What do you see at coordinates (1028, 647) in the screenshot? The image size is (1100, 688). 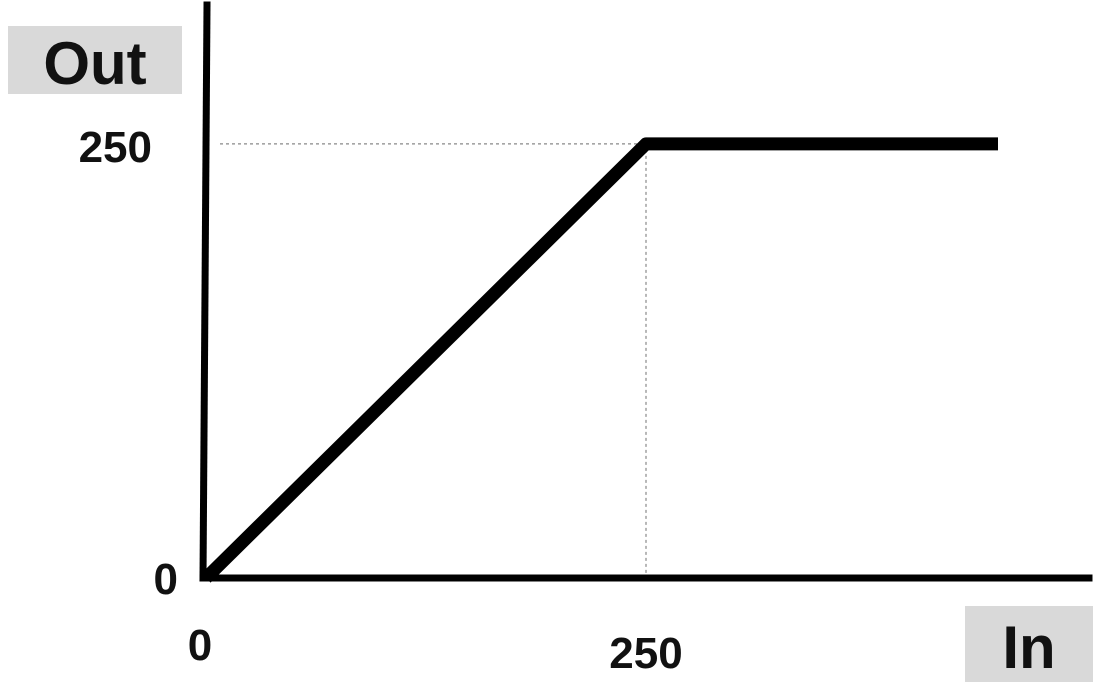 I see `x-axis-title: In` at bounding box center [1028, 647].